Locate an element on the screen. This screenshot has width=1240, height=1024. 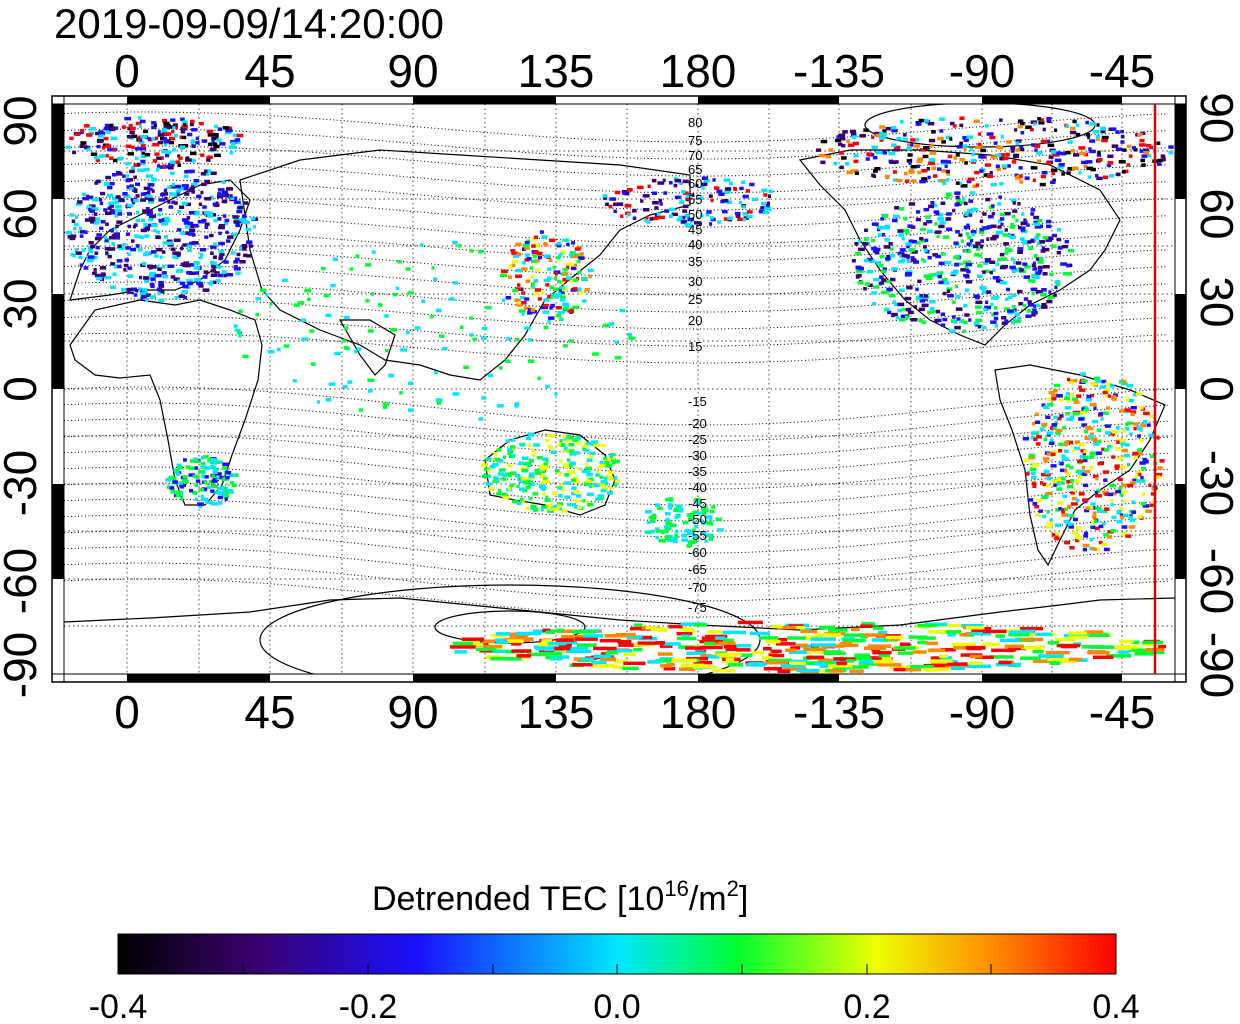
contour-line is located at coordinates (616, 348).